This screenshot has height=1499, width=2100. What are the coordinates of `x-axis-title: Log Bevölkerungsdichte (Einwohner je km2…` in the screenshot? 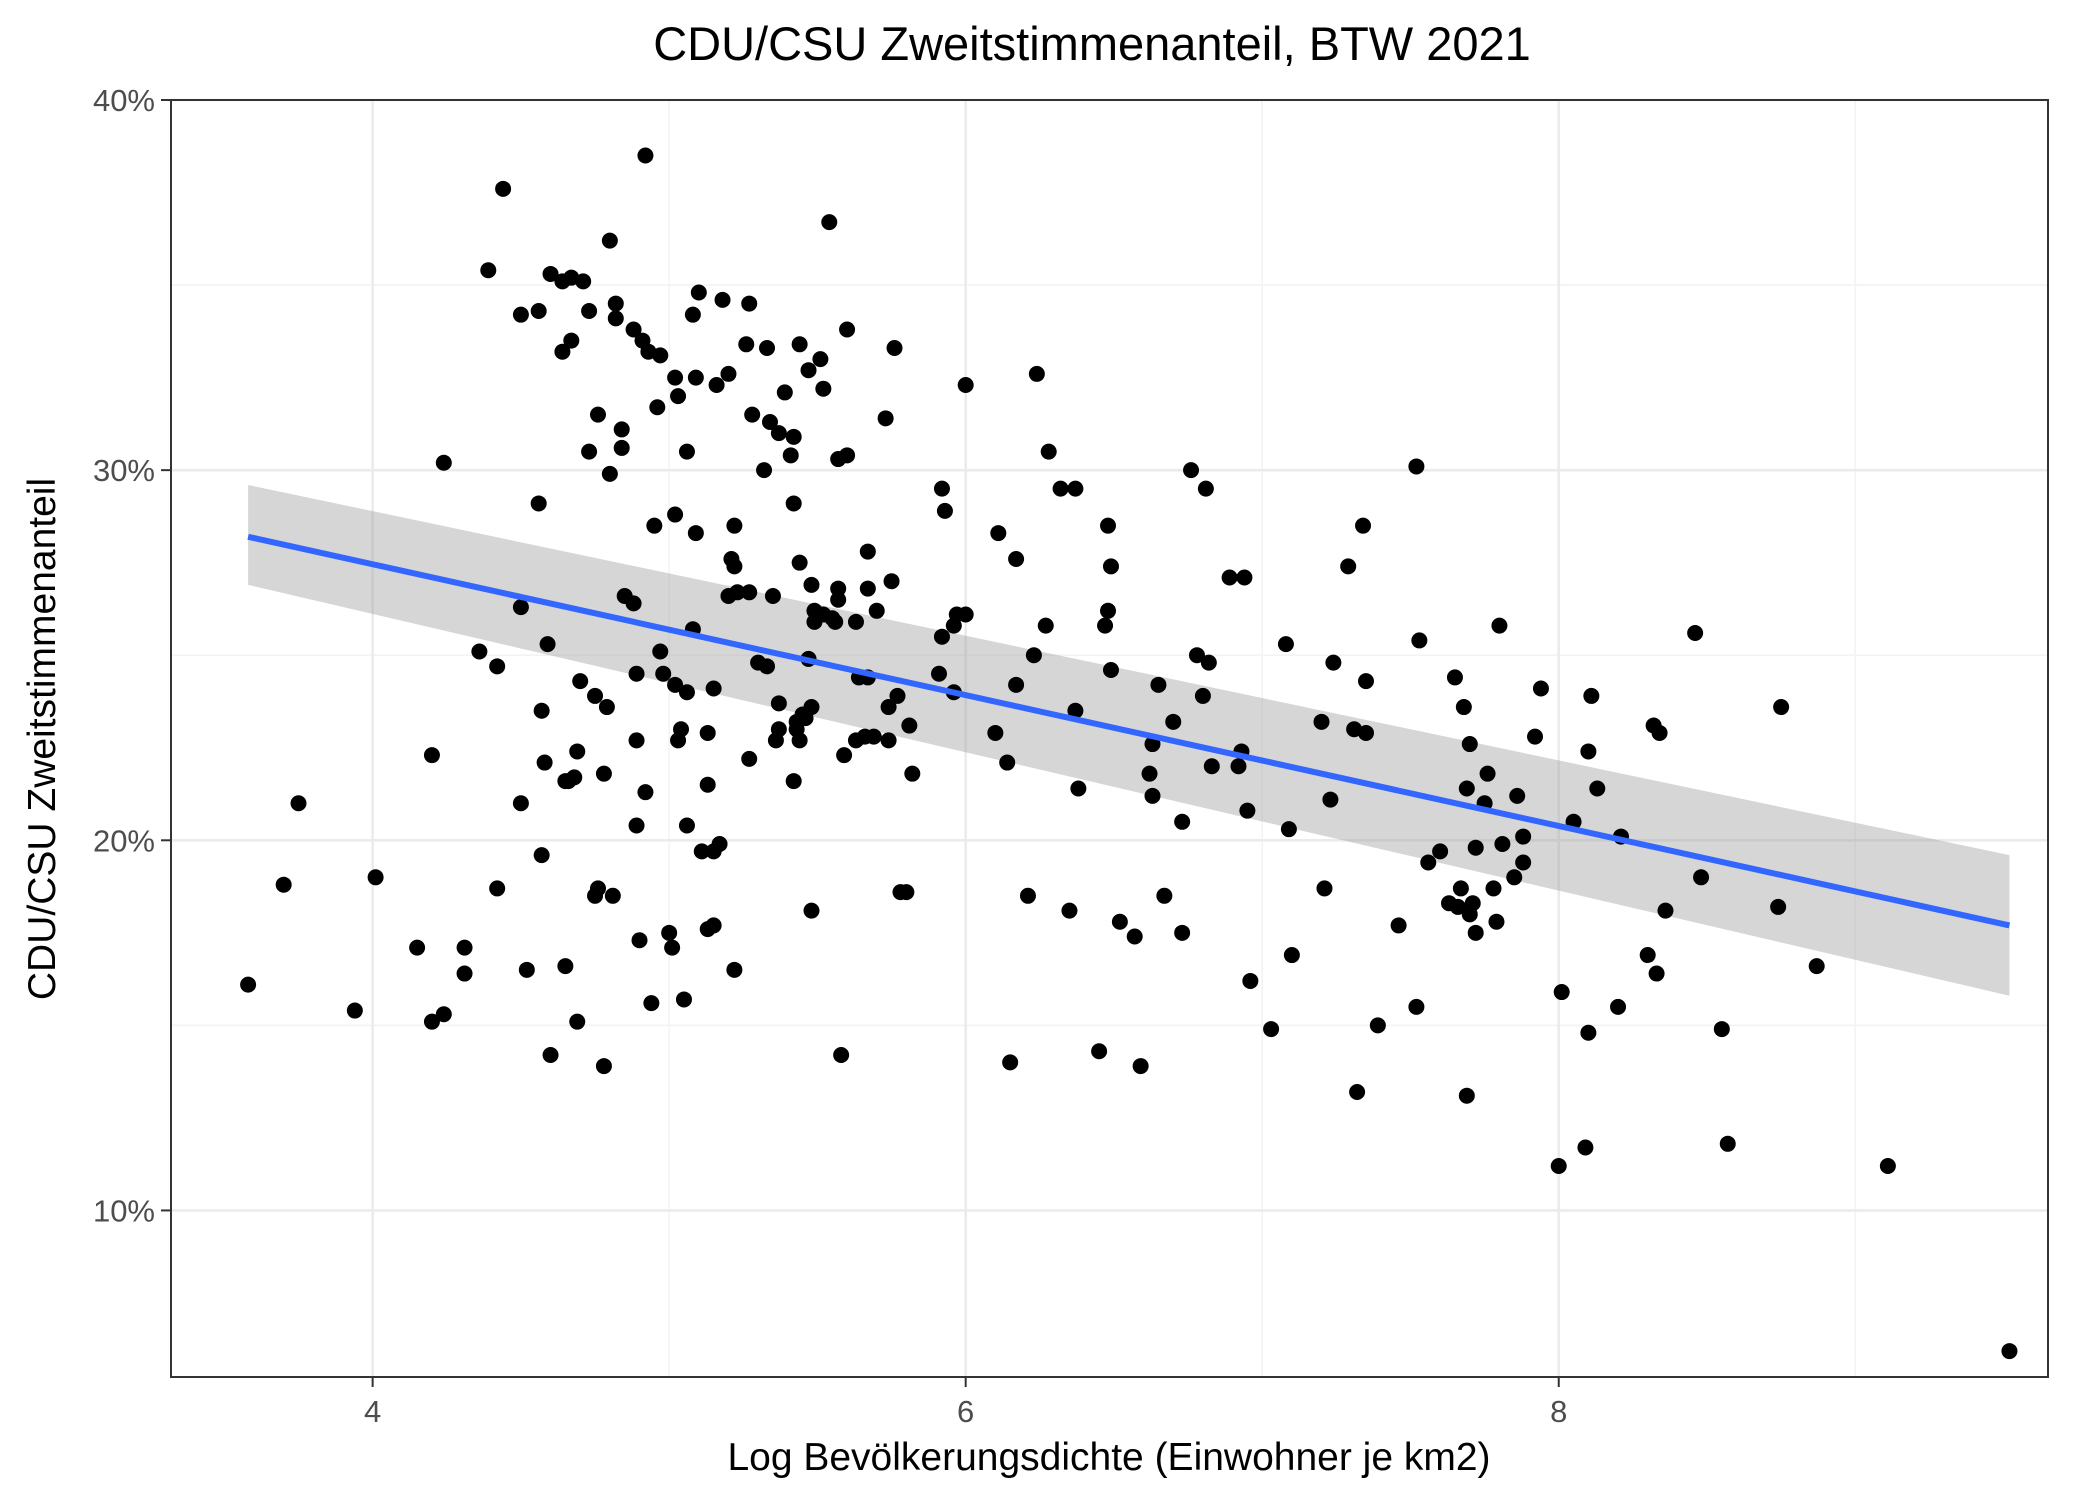 It's located at (1108, 1457).